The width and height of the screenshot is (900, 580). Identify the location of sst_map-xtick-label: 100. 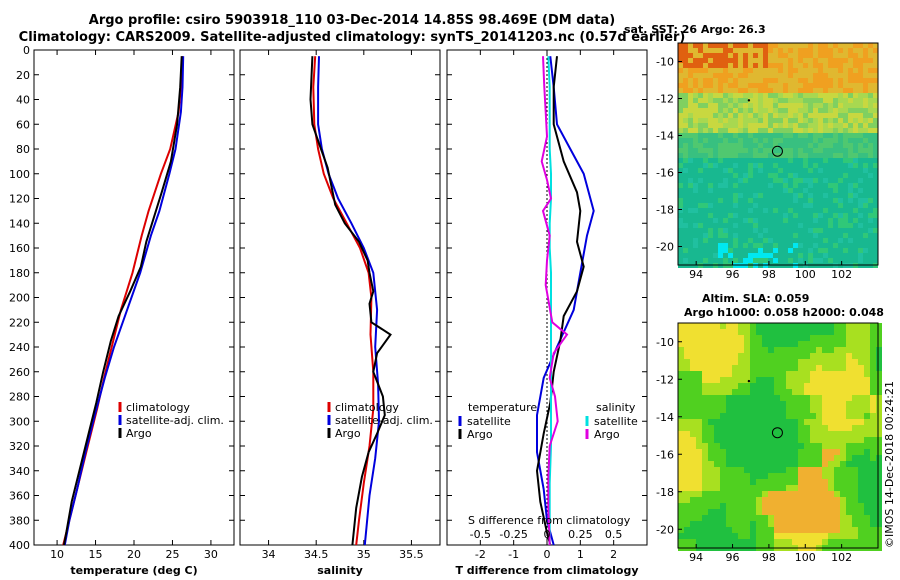
(805, 274).